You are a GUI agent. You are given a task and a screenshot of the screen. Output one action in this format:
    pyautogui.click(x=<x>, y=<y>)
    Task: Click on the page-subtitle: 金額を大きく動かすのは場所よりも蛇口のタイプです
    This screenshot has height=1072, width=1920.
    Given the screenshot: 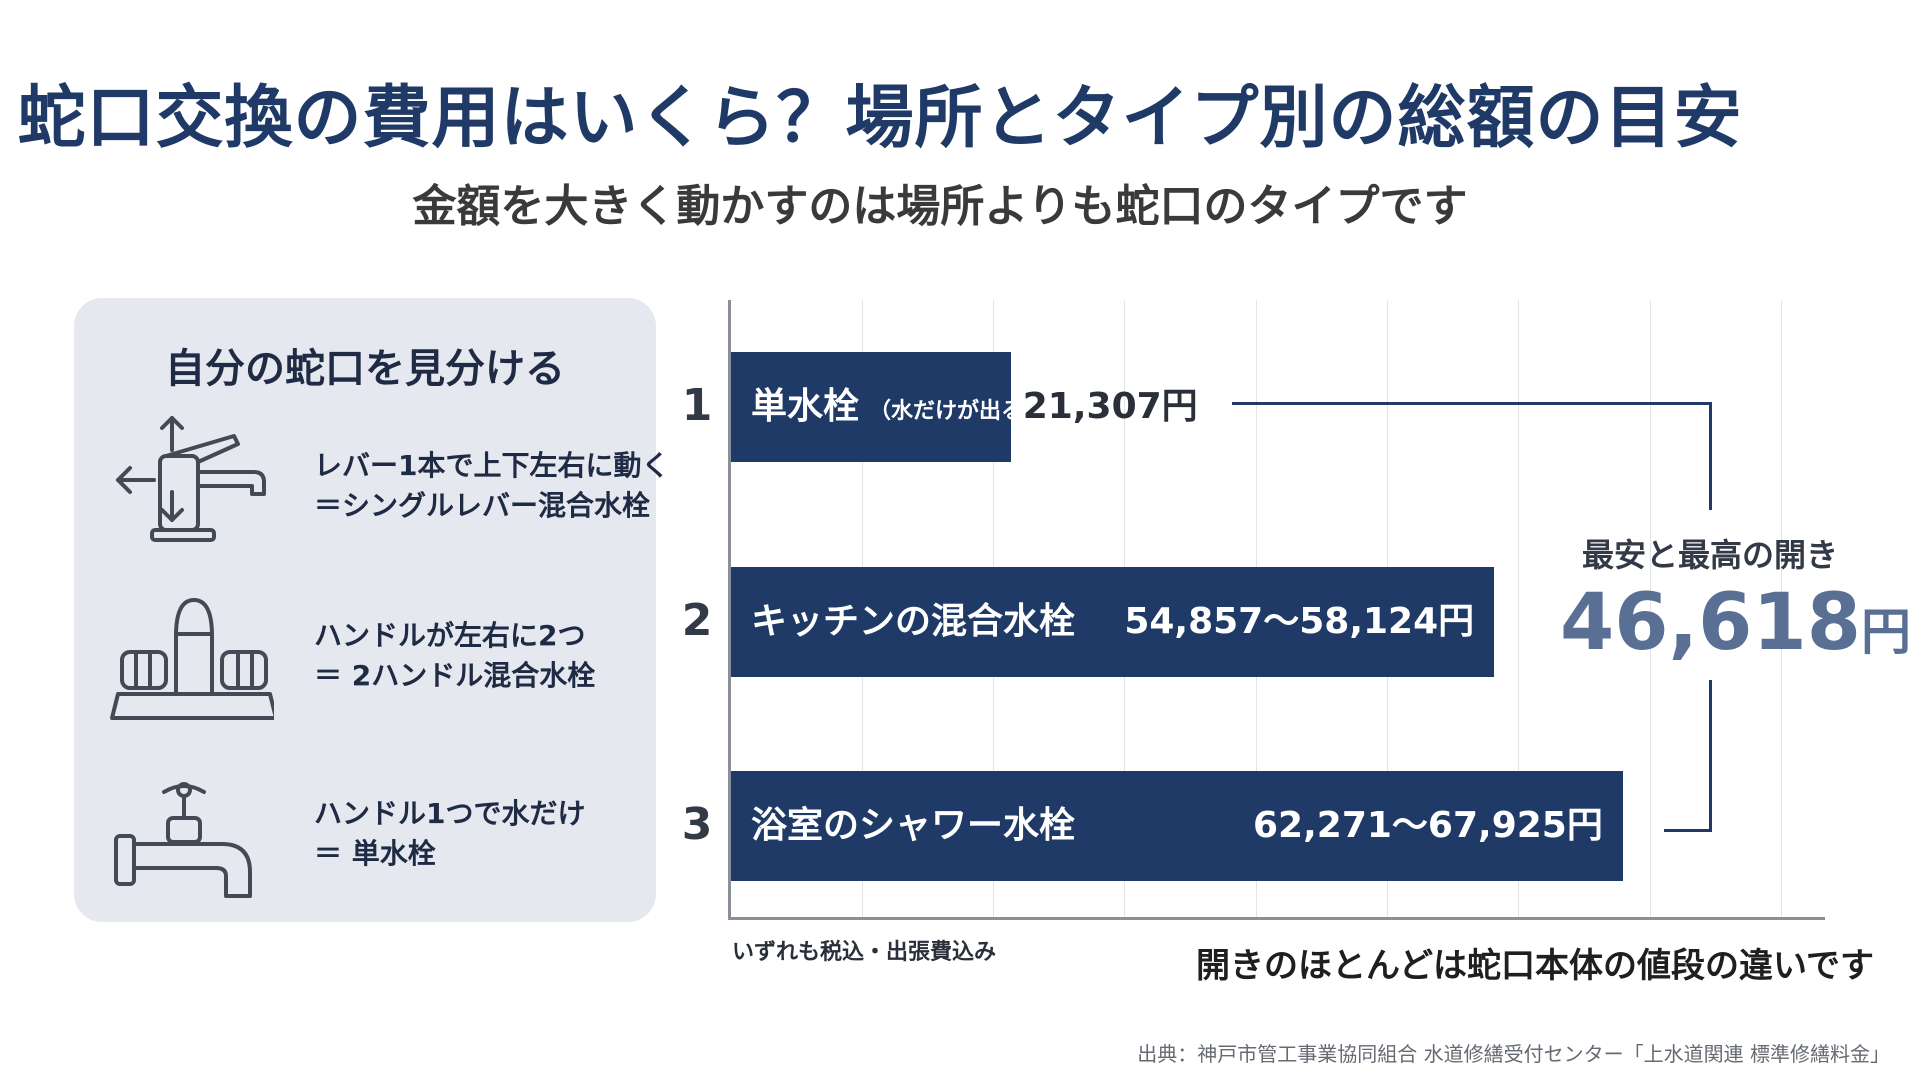 What is the action you would take?
    pyautogui.click(x=940, y=206)
    